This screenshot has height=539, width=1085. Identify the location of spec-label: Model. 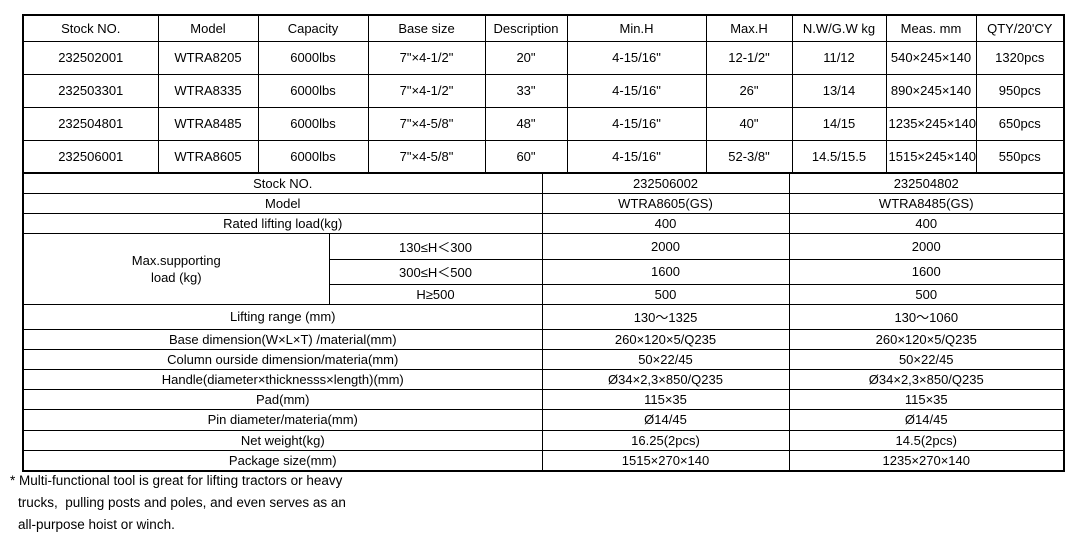
(282, 204).